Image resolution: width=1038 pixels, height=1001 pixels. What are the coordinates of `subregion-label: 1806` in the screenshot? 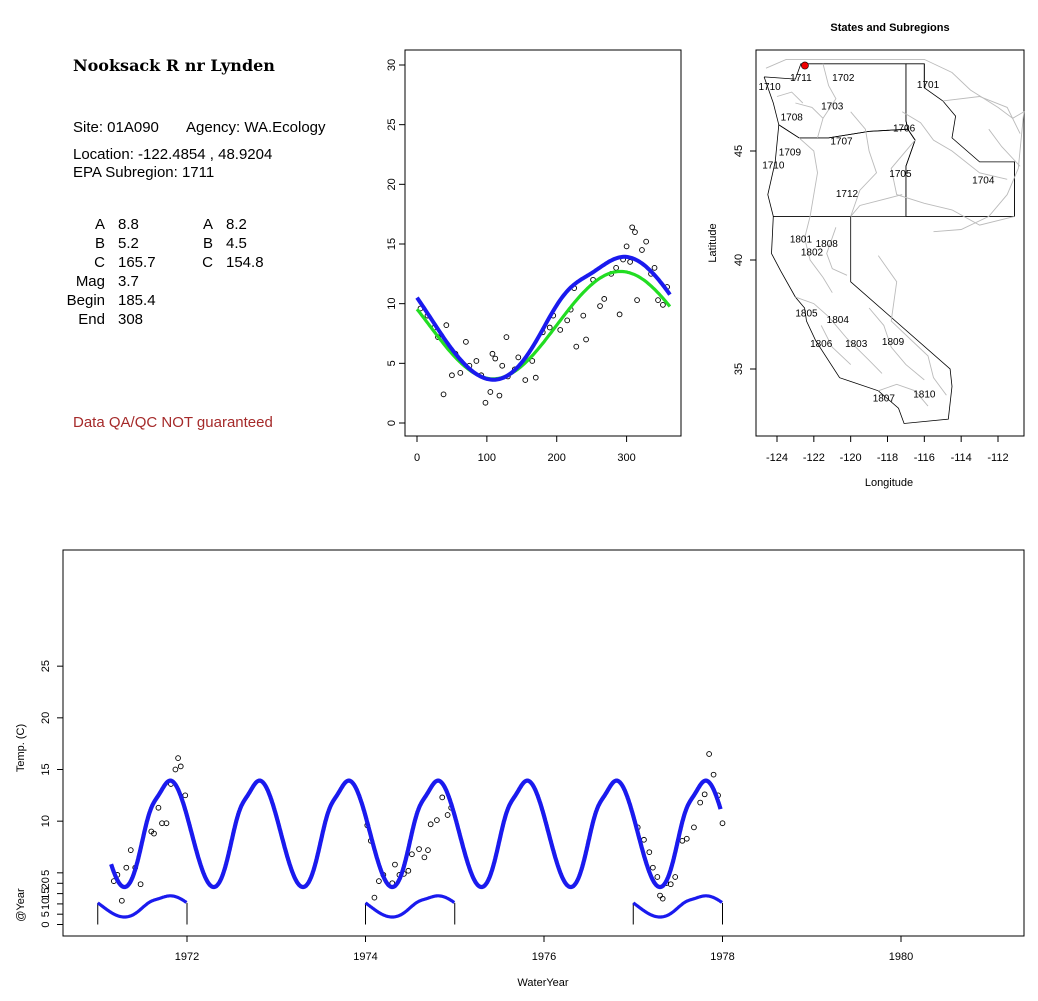 It's located at (821, 344).